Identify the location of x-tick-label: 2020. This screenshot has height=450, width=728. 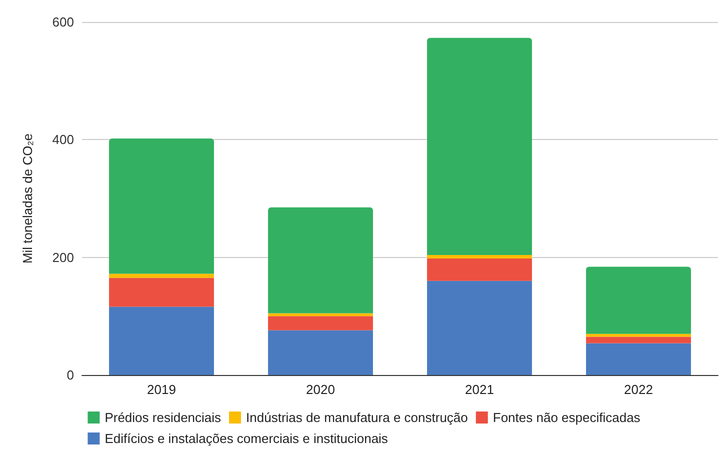
(320, 389).